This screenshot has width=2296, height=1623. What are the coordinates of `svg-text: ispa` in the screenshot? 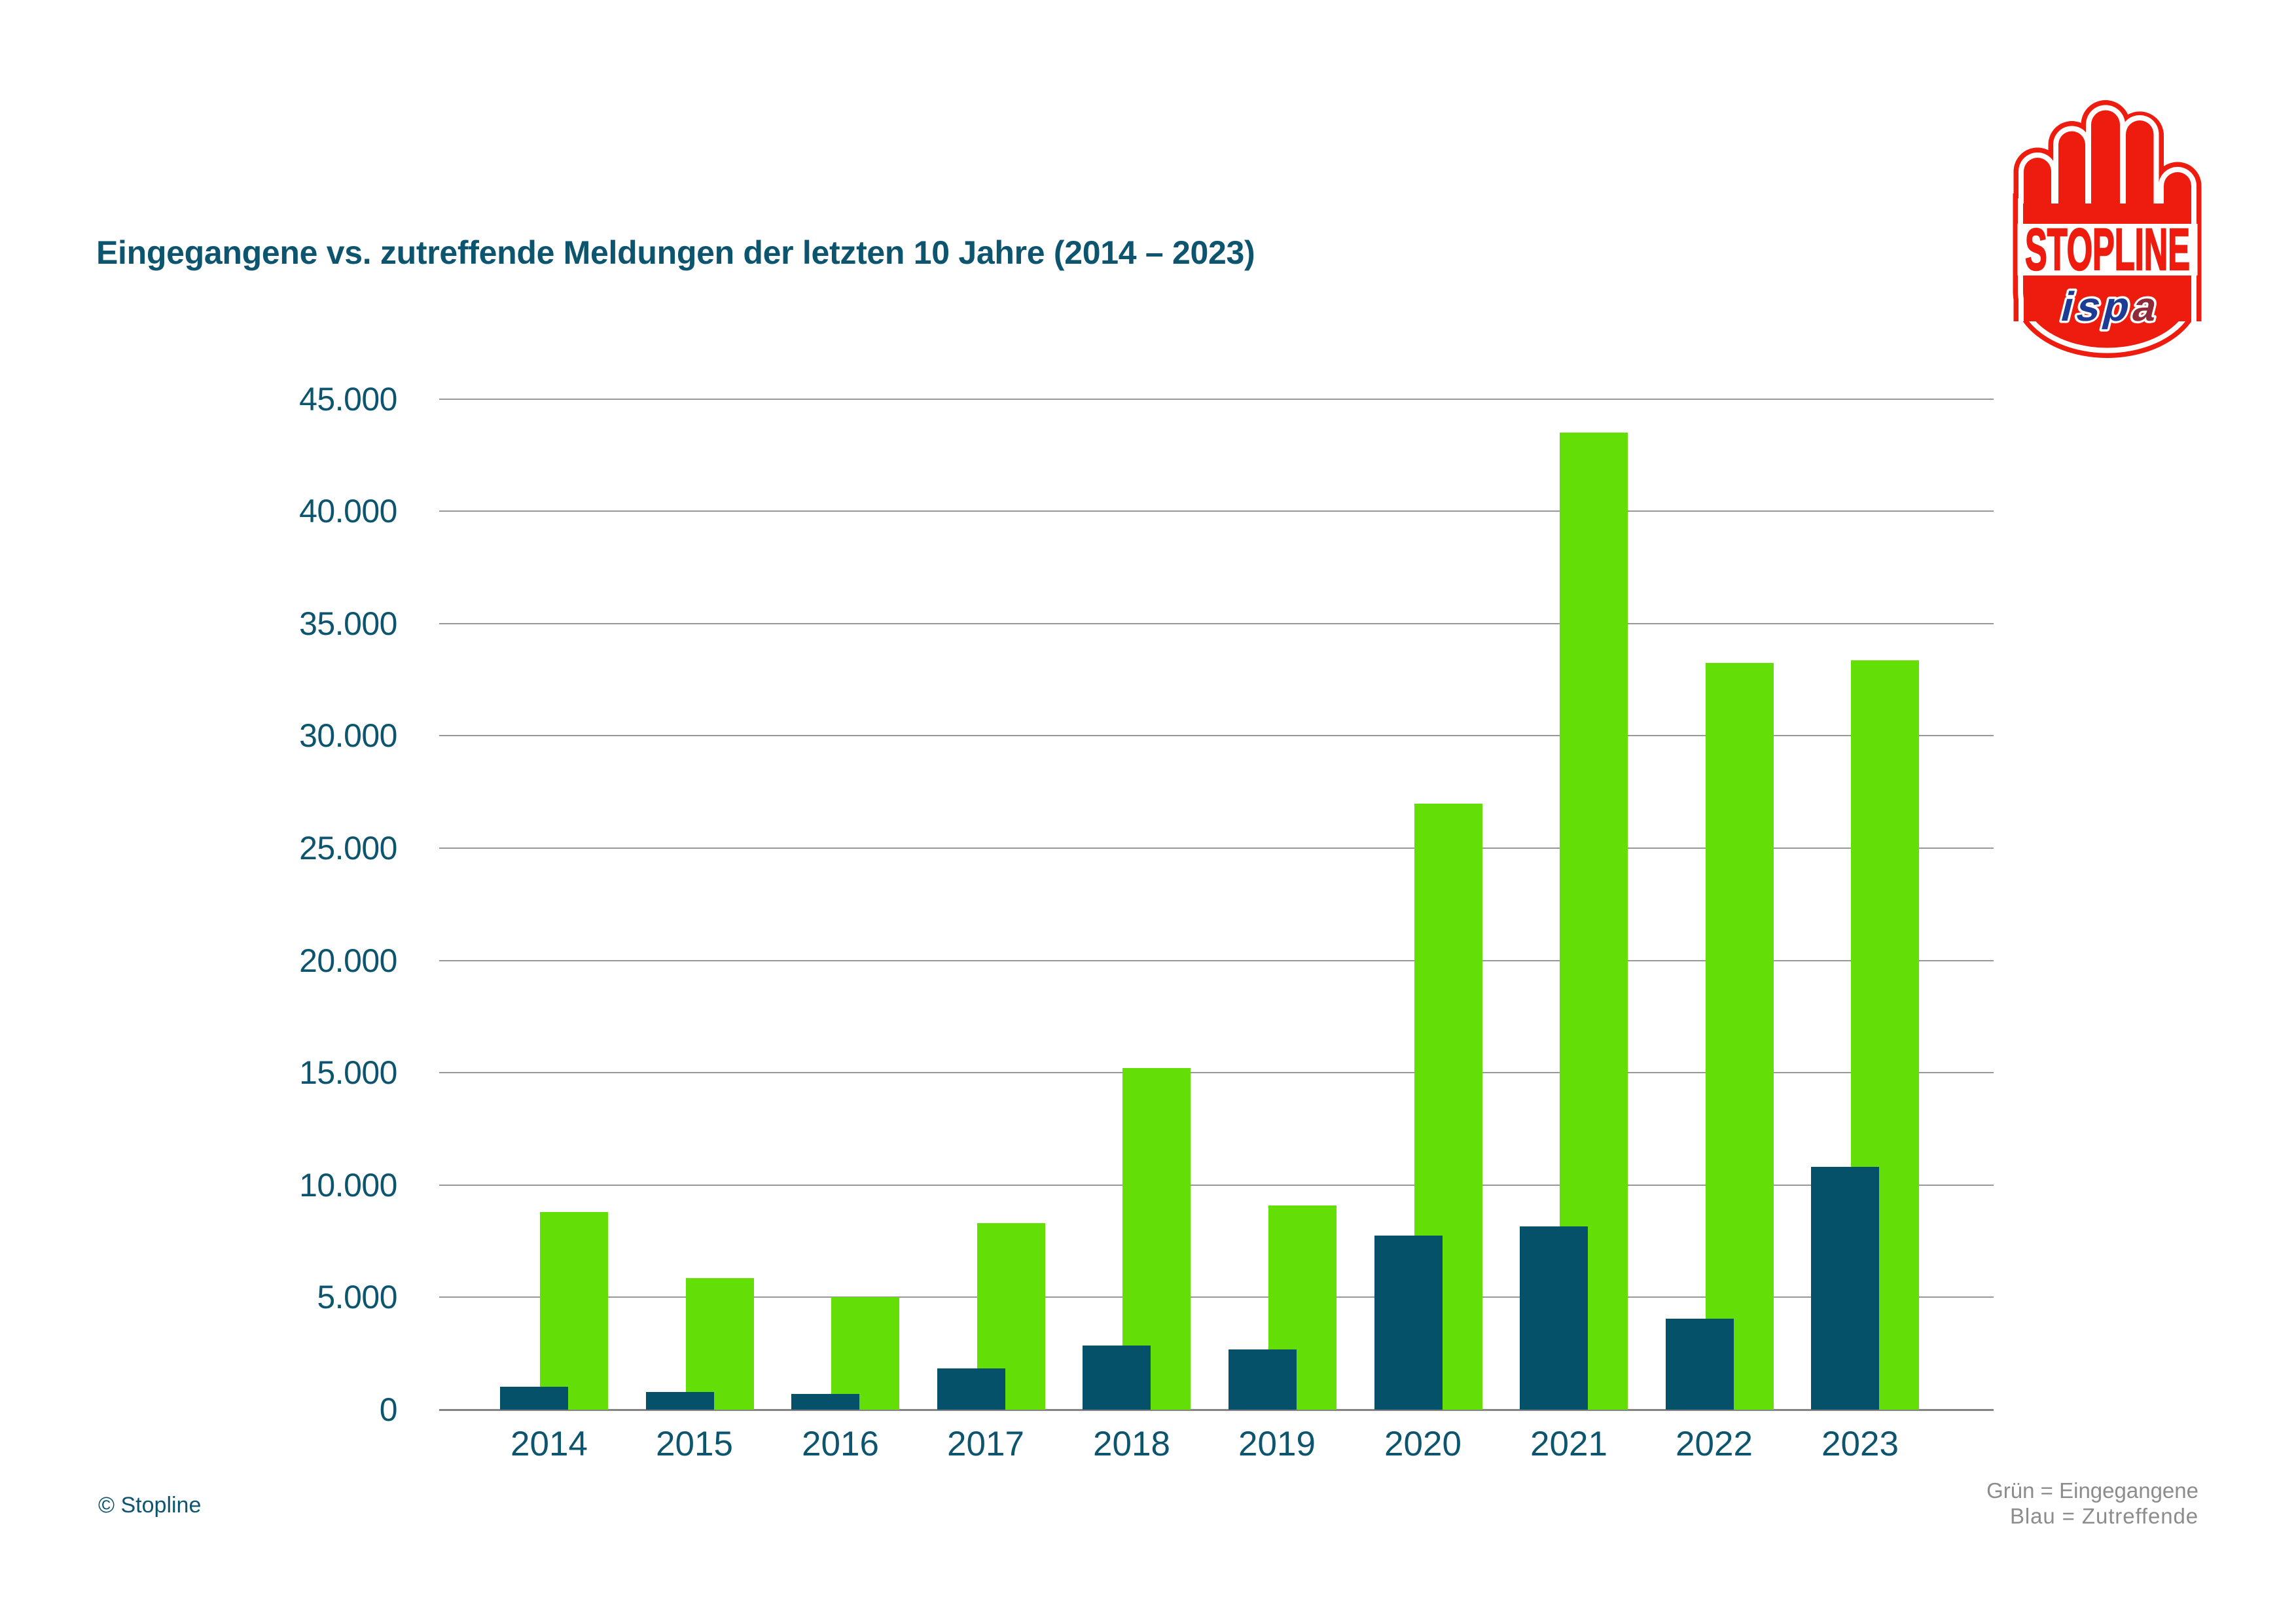 It's located at (2111, 306).